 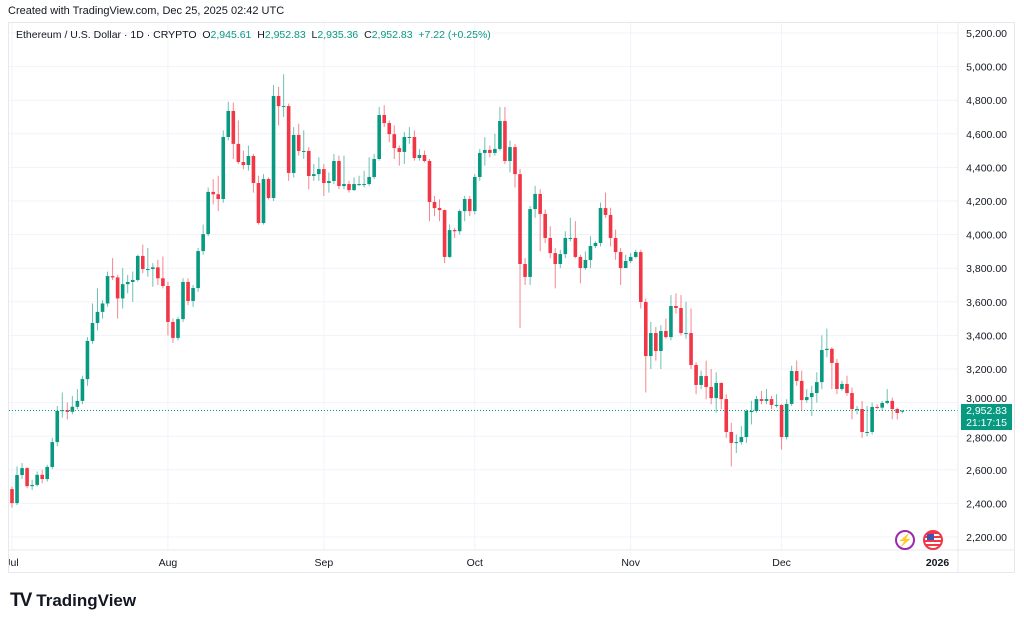 I want to click on price-tick-label: 4,400.00, so click(x=986, y=168).